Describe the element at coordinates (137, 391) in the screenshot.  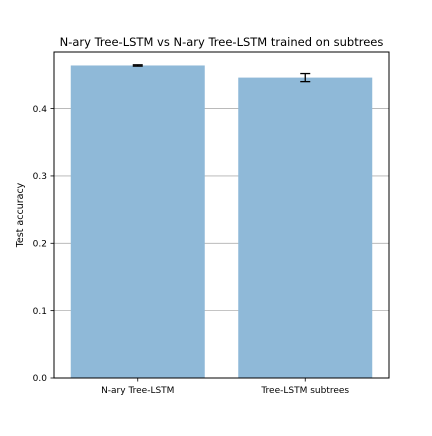
I see `x-tick-label: N-ary Tree-LSTM` at that location.